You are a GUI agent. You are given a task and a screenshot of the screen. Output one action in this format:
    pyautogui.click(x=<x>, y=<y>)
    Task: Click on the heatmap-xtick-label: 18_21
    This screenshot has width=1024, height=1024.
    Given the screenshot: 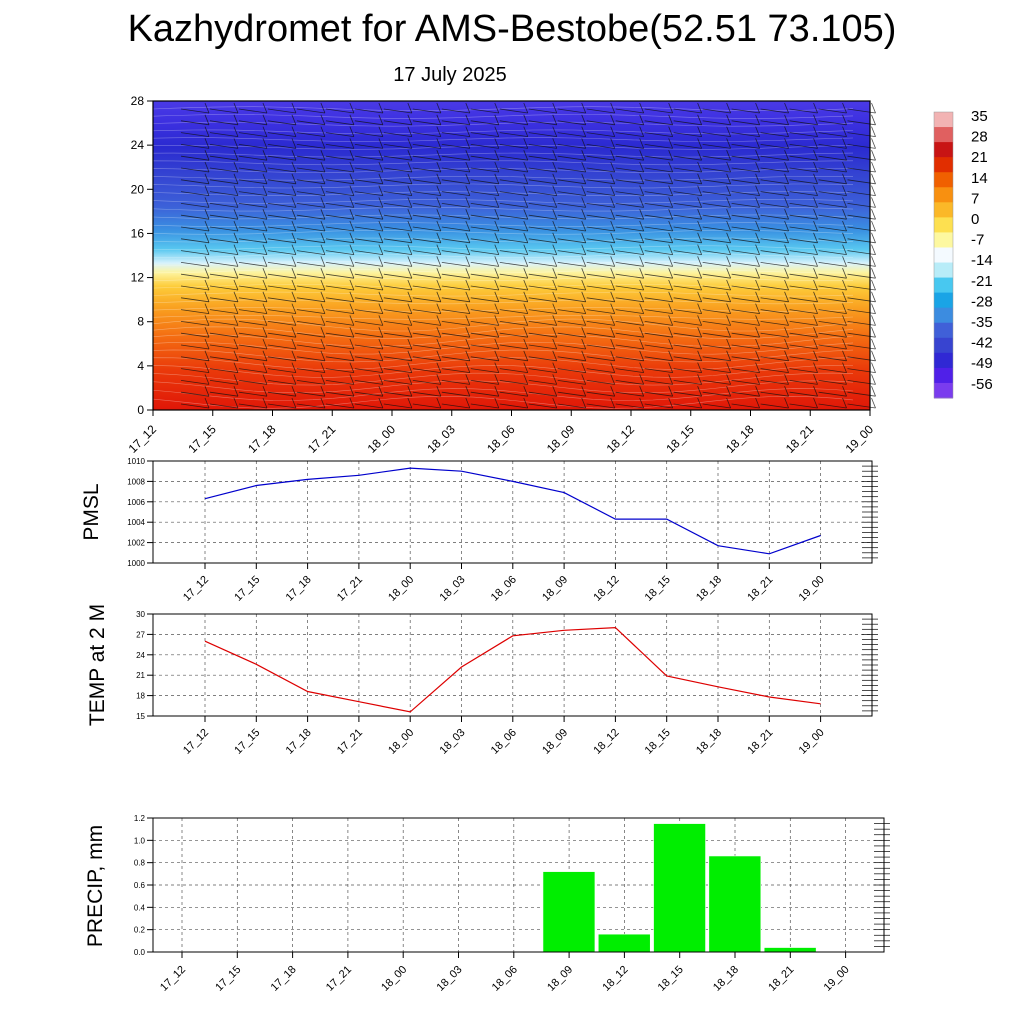 What is the action you would take?
    pyautogui.click(x=800, y=439)
    